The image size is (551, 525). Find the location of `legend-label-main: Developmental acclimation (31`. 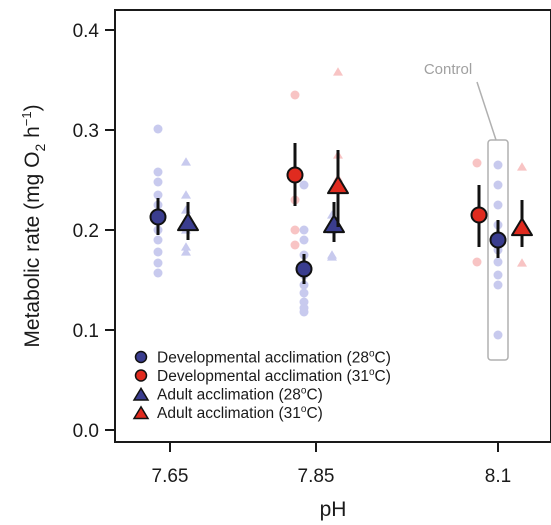

legend-label-main: Developmental acclimation (31 is located at coordinates (263, 376).